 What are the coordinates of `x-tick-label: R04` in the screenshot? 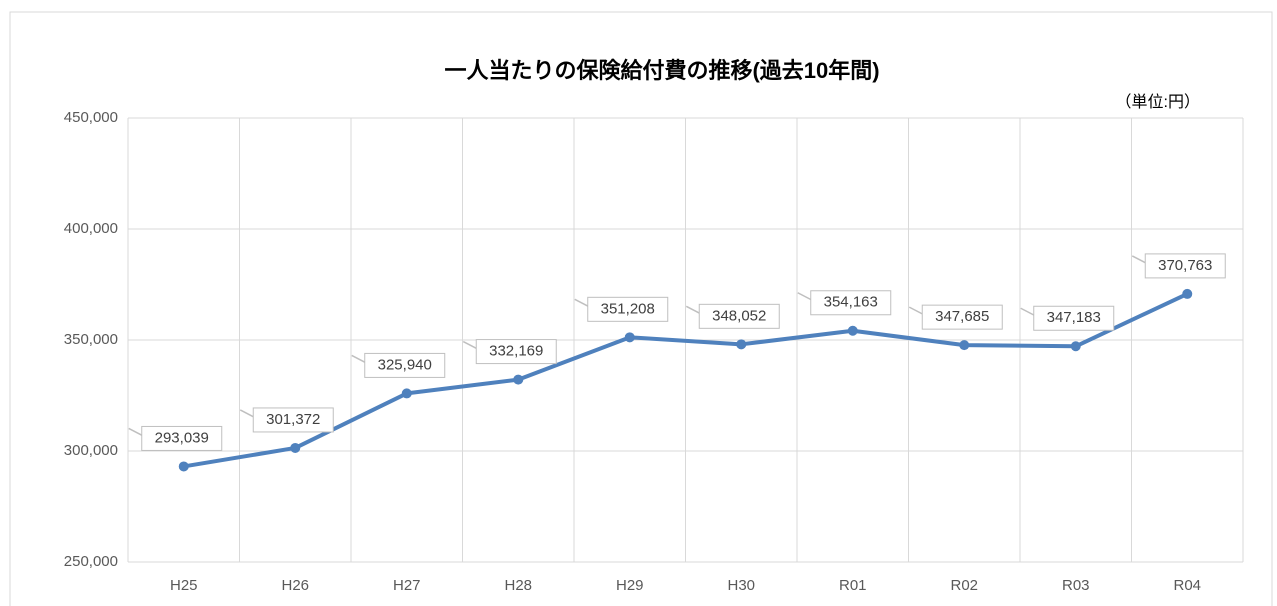 It's located at (1187, 585).